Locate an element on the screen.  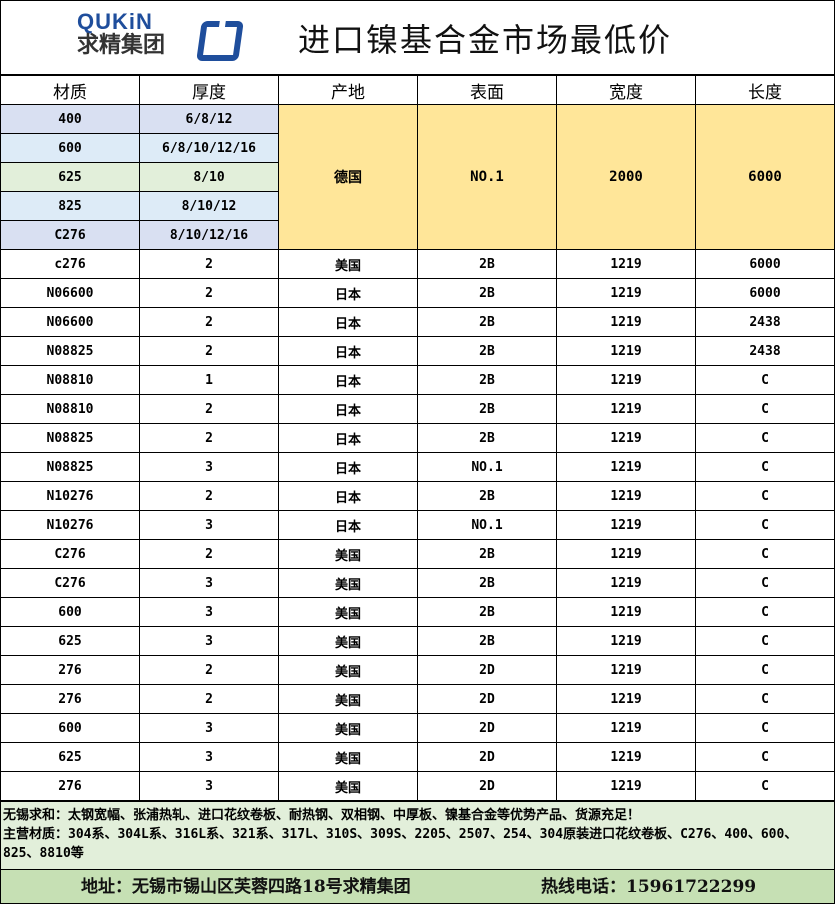
table-cell: 8/10 is located at coordinates (209, 177).